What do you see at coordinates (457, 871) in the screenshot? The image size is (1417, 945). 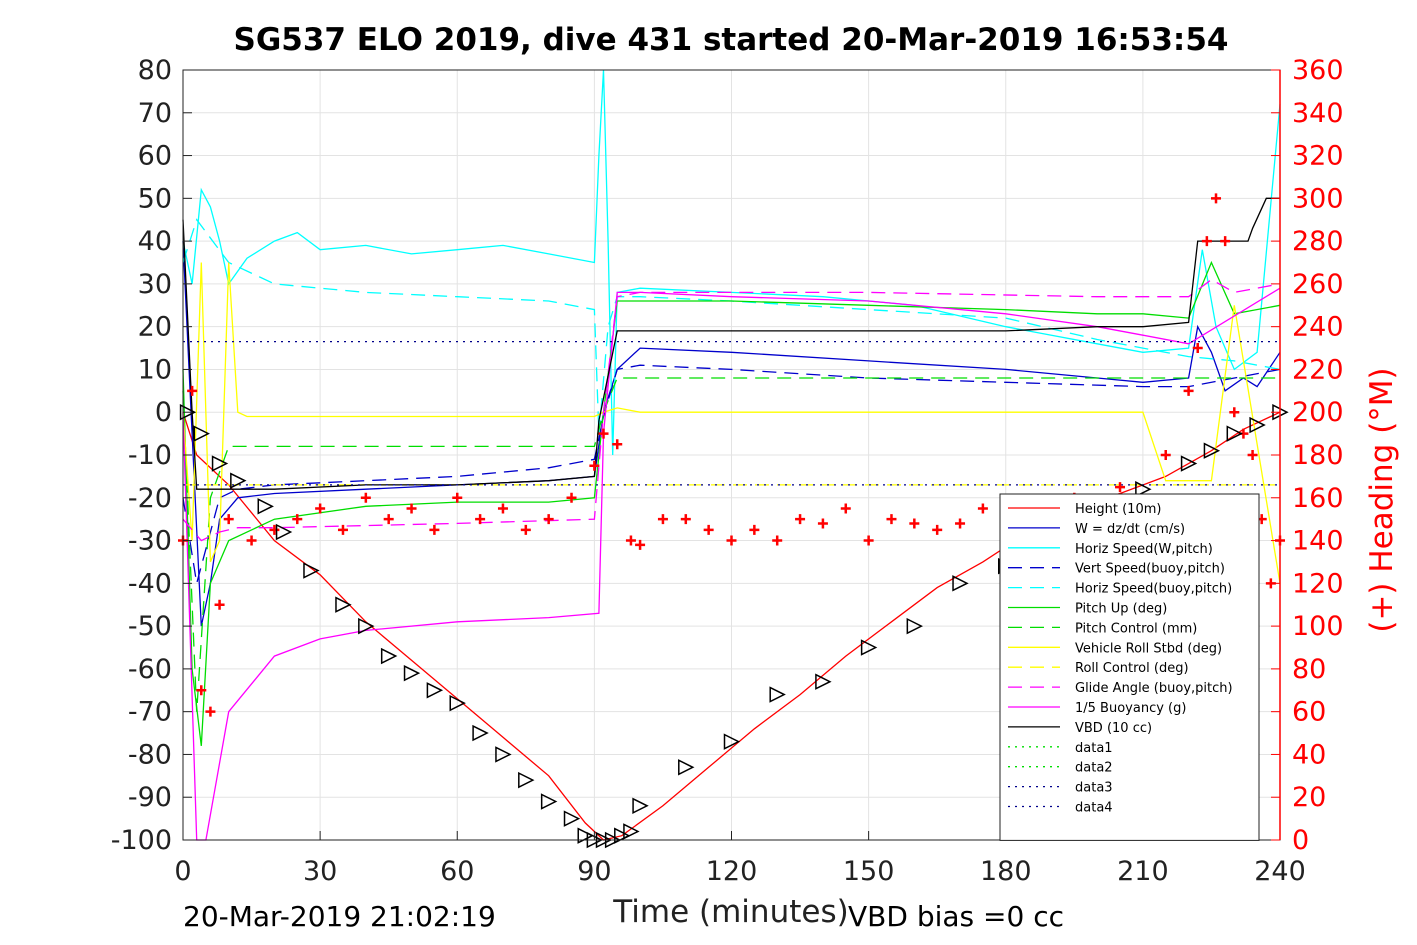 I see `x-tick-label: 60` at bounding box center [457, 871].